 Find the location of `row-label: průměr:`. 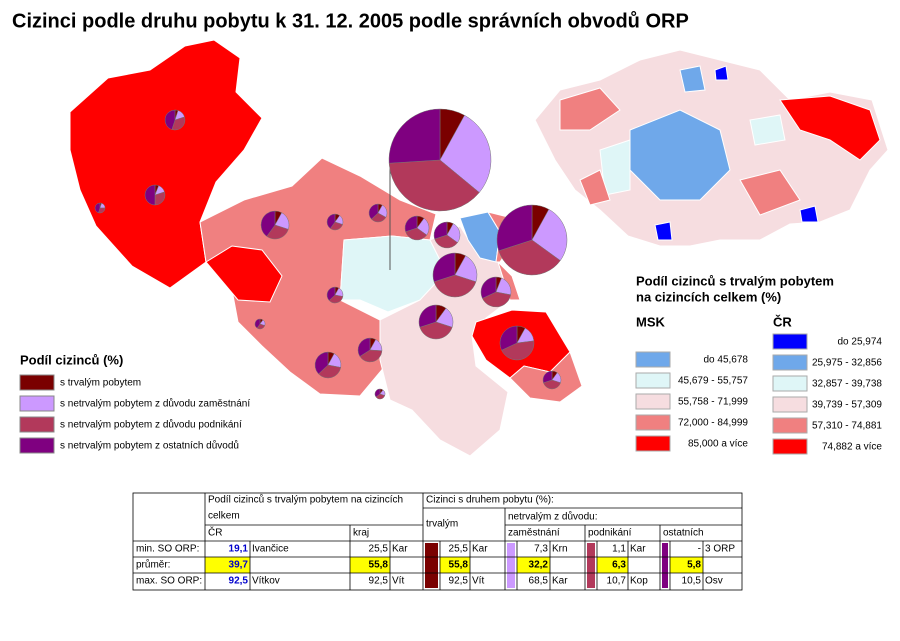

row-label: průměr: is located at coordinates (153, 565).